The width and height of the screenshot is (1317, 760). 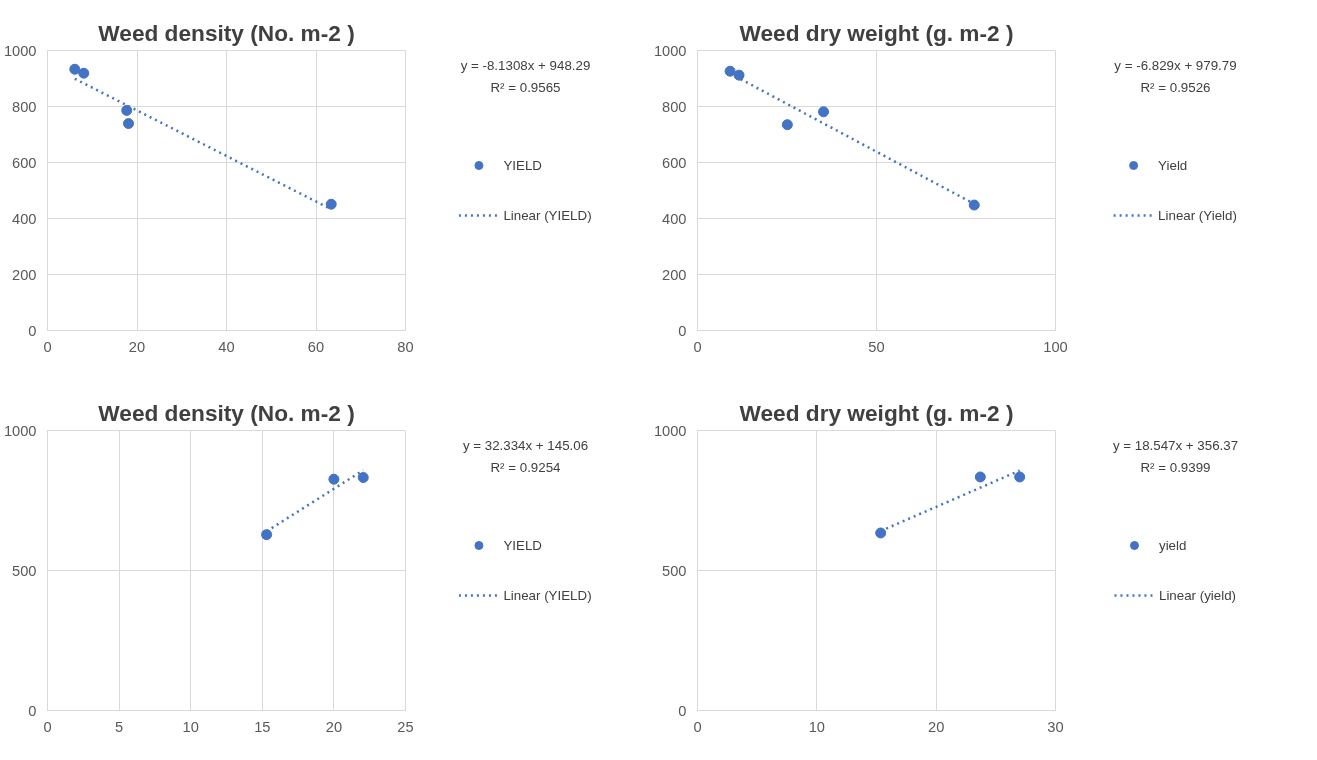 I want to click on text: y = 32.334x + 145.06, so click(x=525, y=445).